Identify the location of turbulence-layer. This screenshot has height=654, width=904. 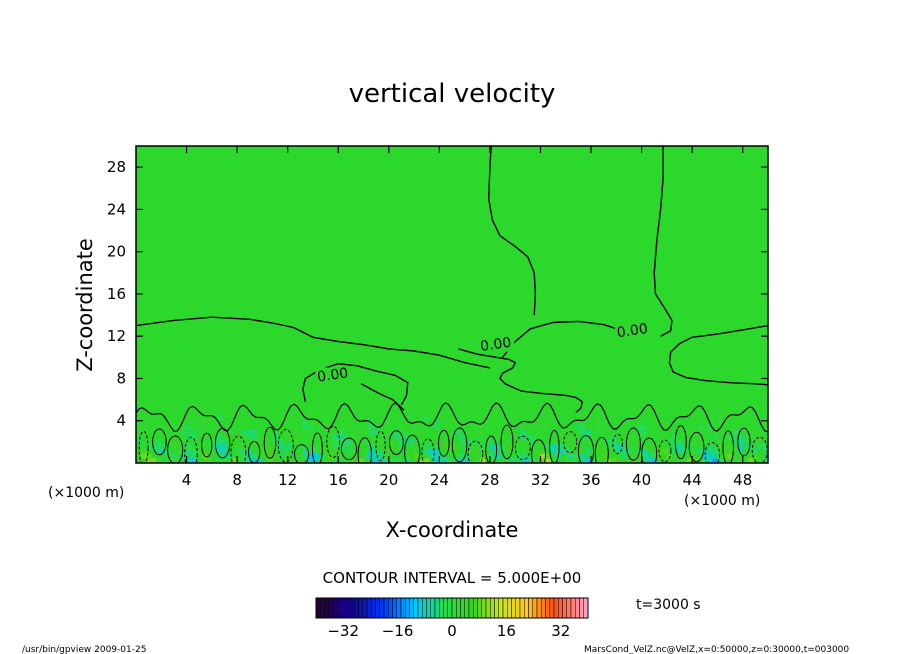
(452, 439).